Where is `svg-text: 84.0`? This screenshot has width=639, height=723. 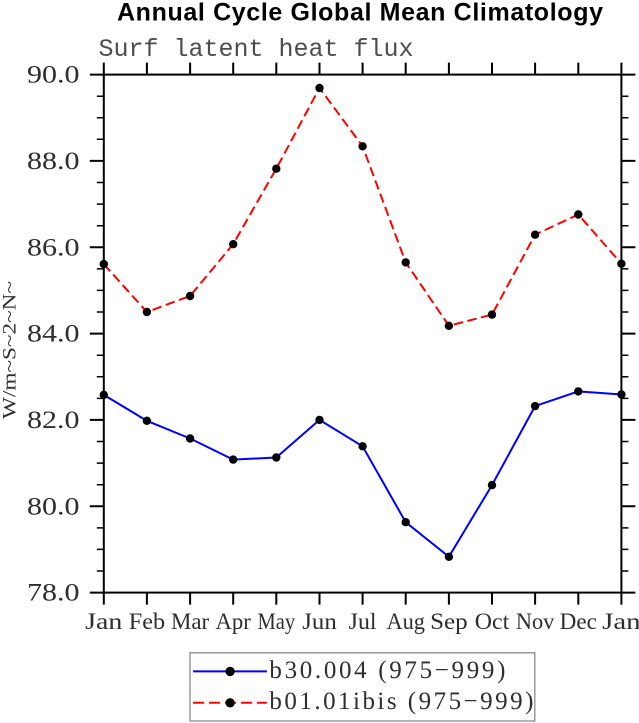
svg-text: 84.0 is located at coordinates (53, 334).